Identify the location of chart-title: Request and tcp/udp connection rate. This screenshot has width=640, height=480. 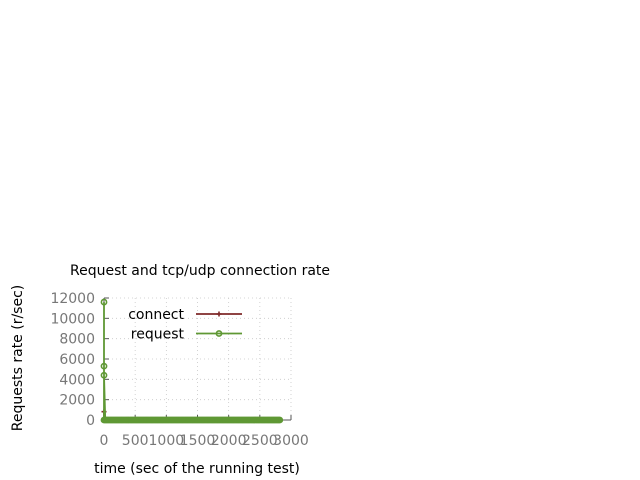
(200, 271).